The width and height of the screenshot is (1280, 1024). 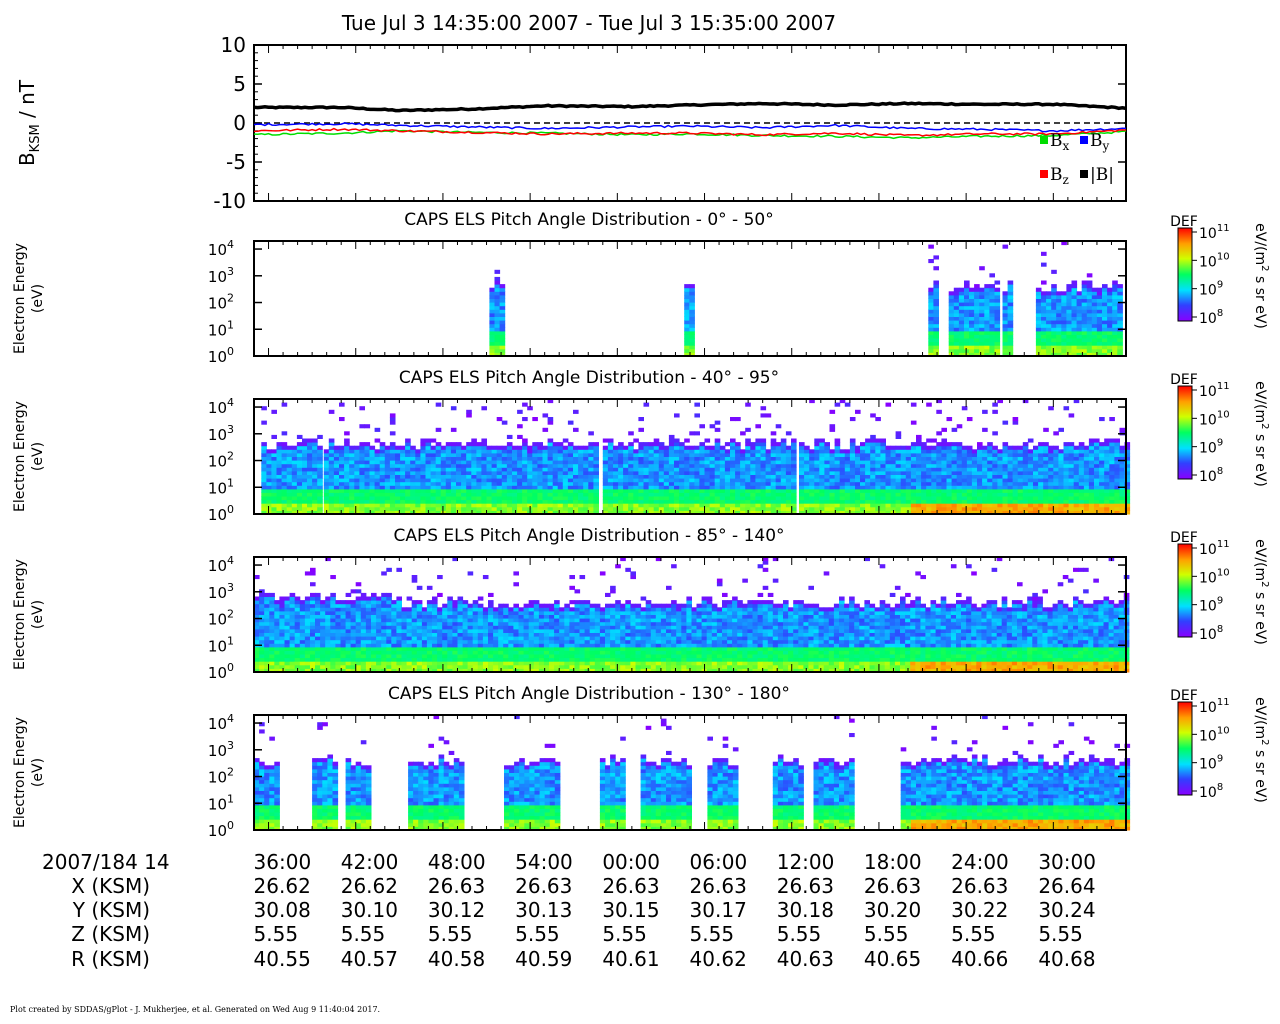 I want to click on legend-swatch, so click(x=1044, y=174).